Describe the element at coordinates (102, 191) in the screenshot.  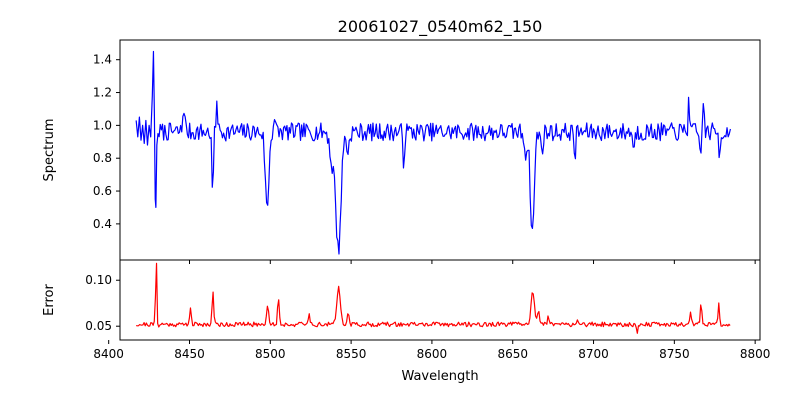
I see `spectrum-ytick-label: 0.6` at that location.